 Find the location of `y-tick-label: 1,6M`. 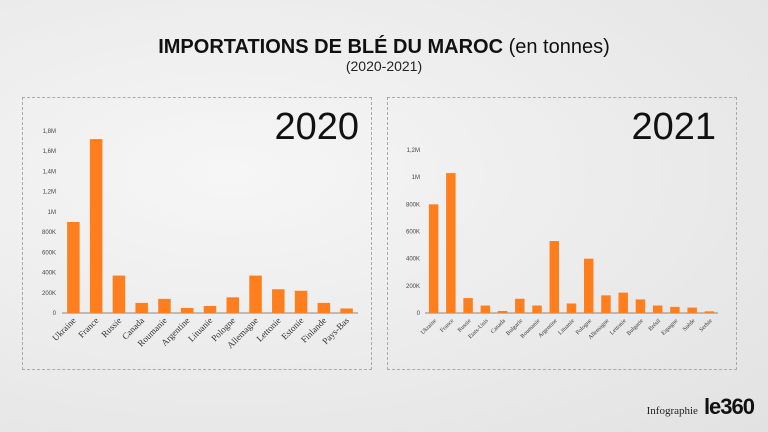

y-tick-label: 1,6M is located at coordinates (49, 152).